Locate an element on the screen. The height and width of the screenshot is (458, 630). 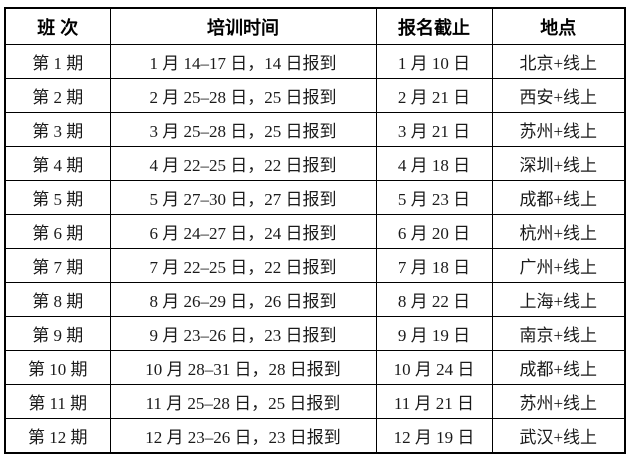
table-row: 第 11 期 11 月 25–28 日，25 日报到 11 月 21 日苏州+线上 is located at coordinates (315, 401).